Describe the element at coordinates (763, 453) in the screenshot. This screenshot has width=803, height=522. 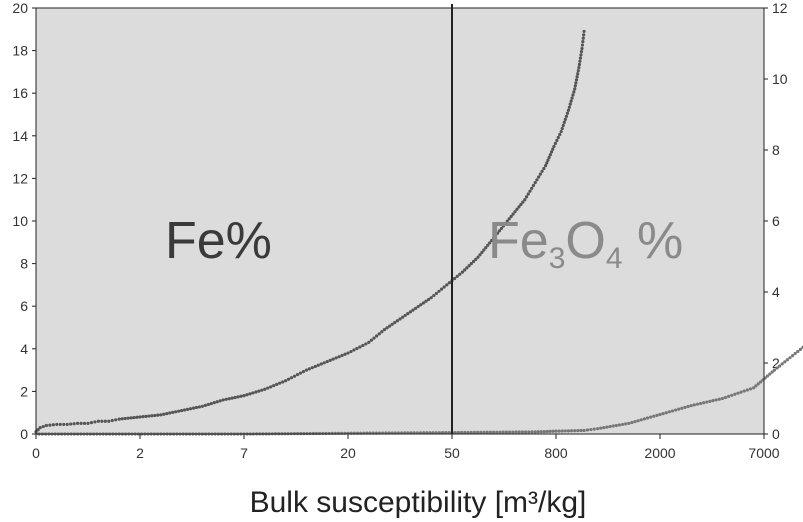
I see `x-tick-label: 7000` at that location.